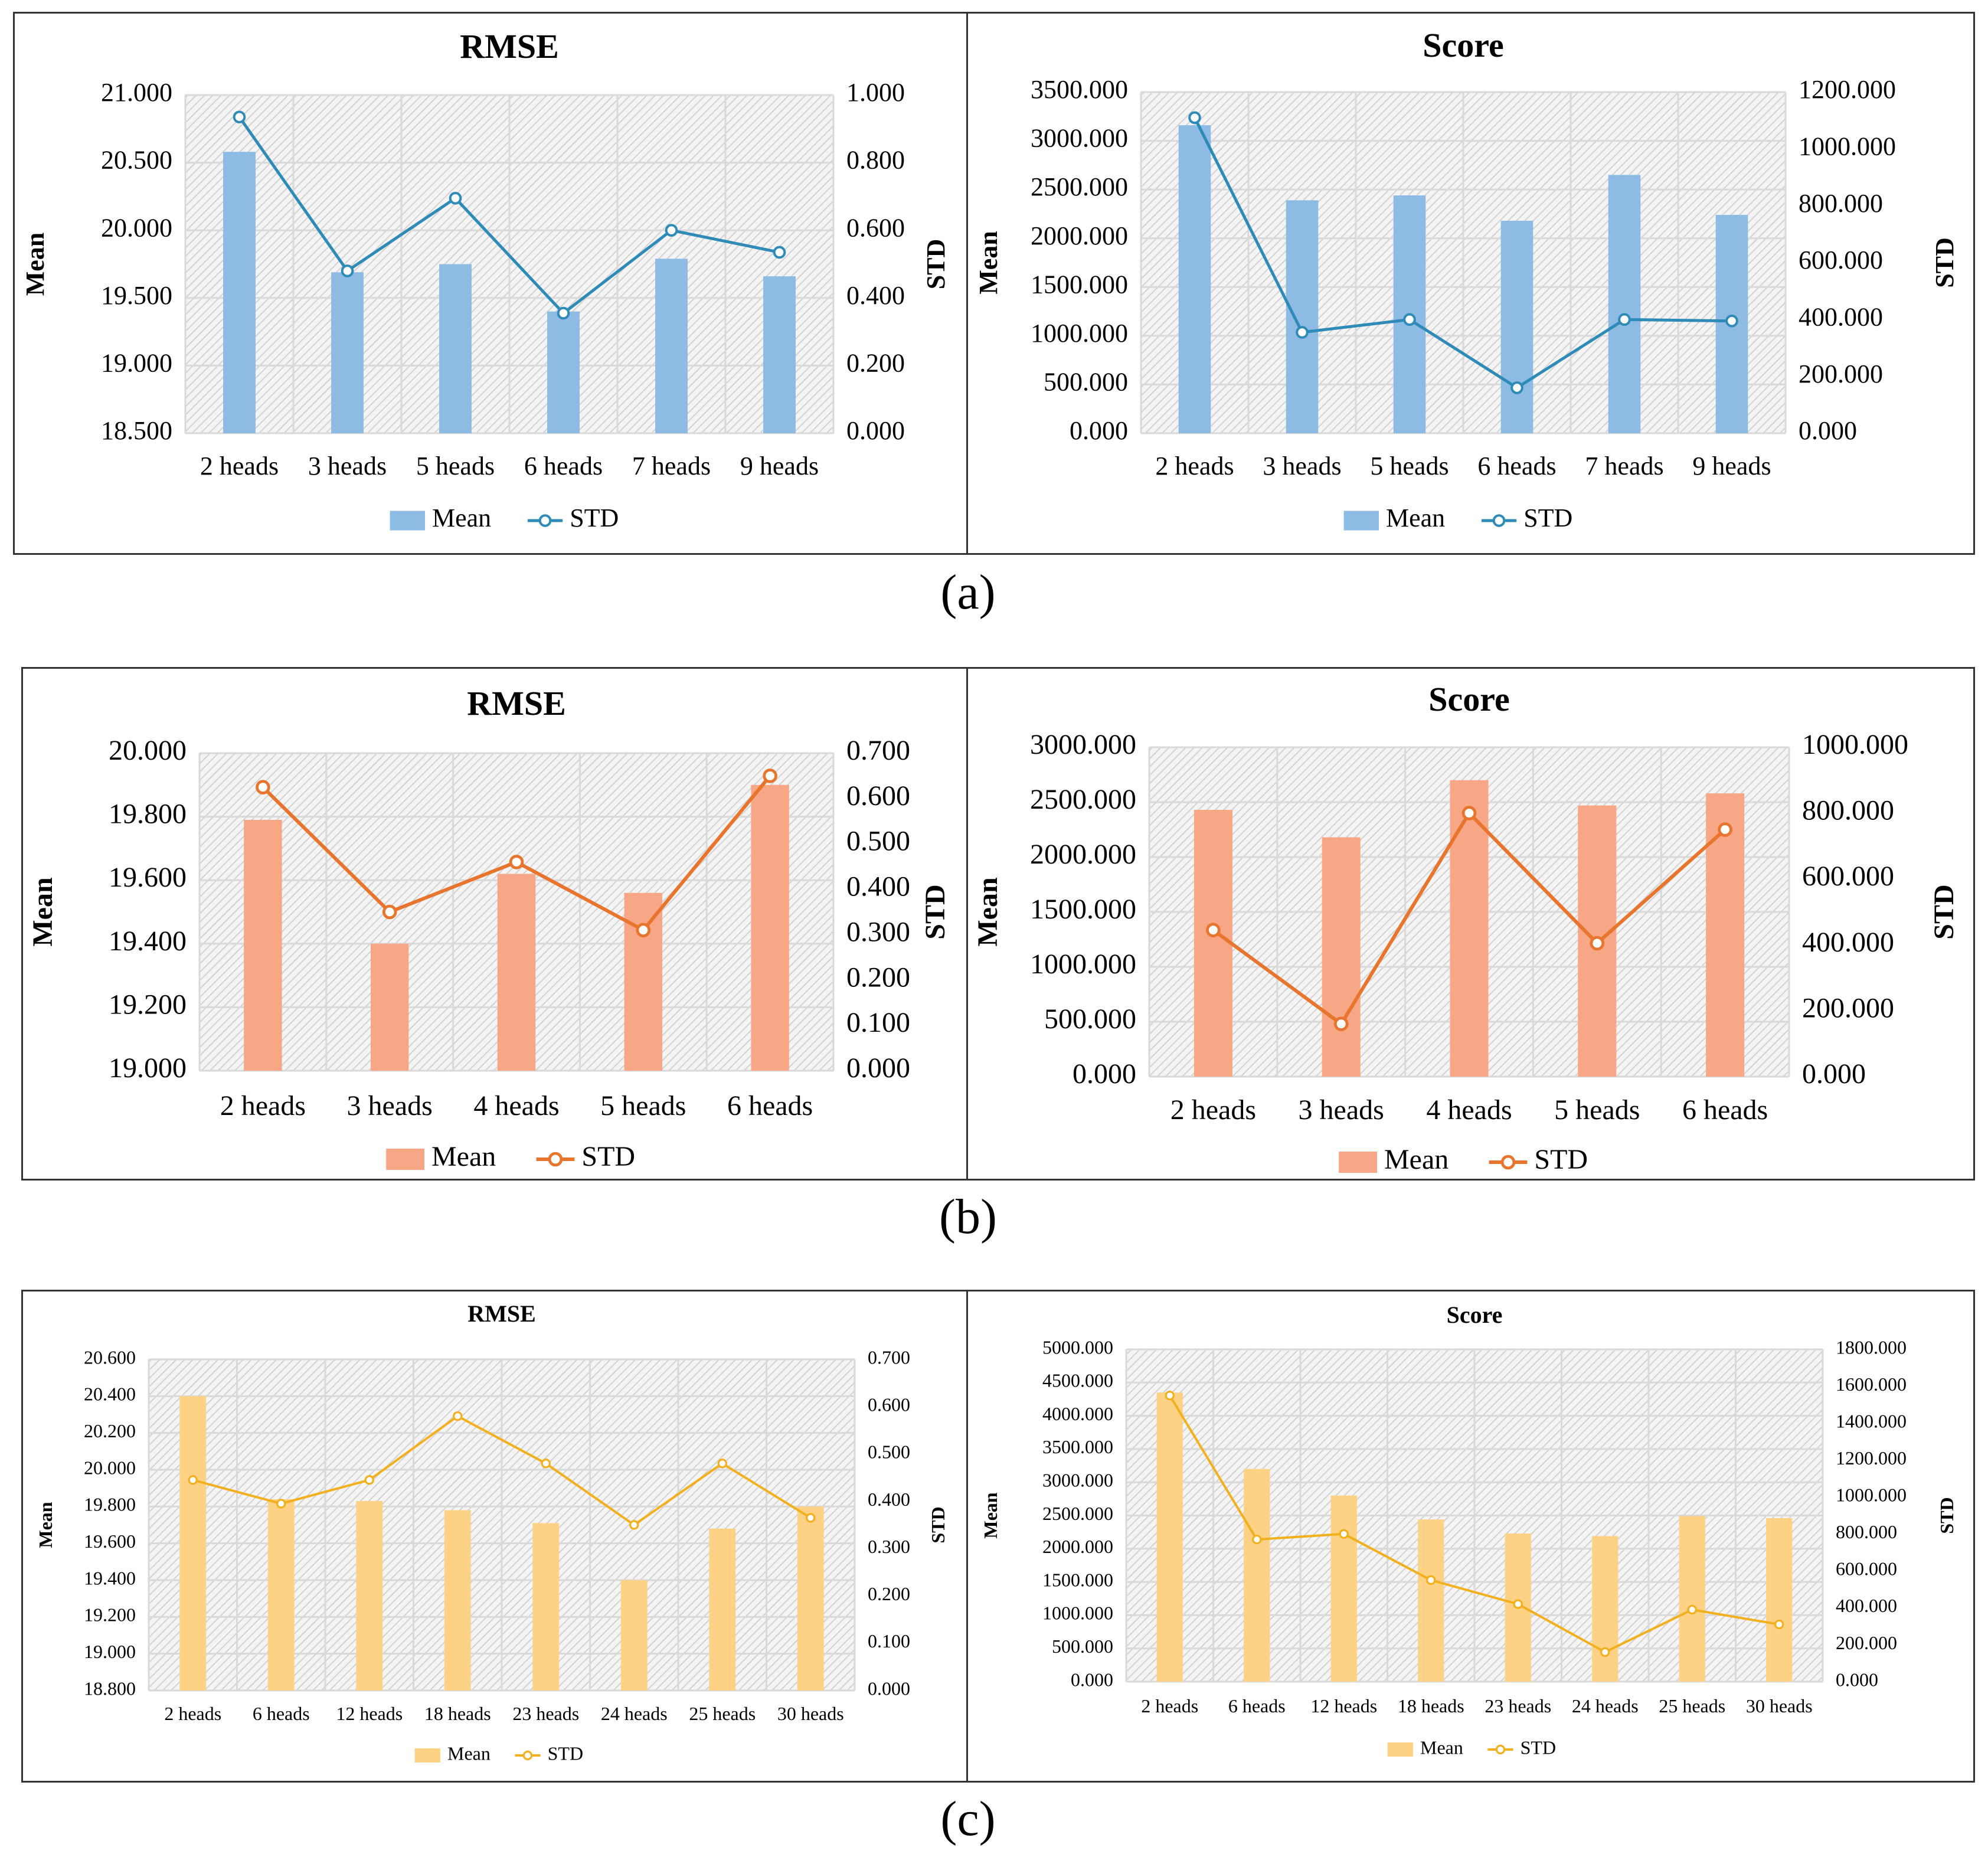 The image size is (1988, 1854). Describe the element at coordinates (148, 814) in the screenshot. I see `y-tick-label: 19.800` at that location.